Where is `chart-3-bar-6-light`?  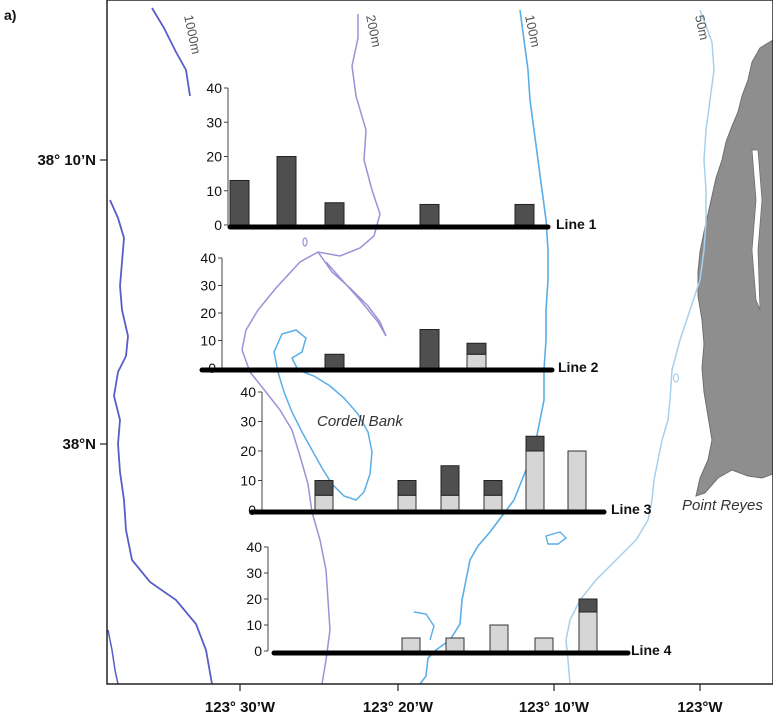
chart-3-bar-6-light is located at coordinates (577, 480).